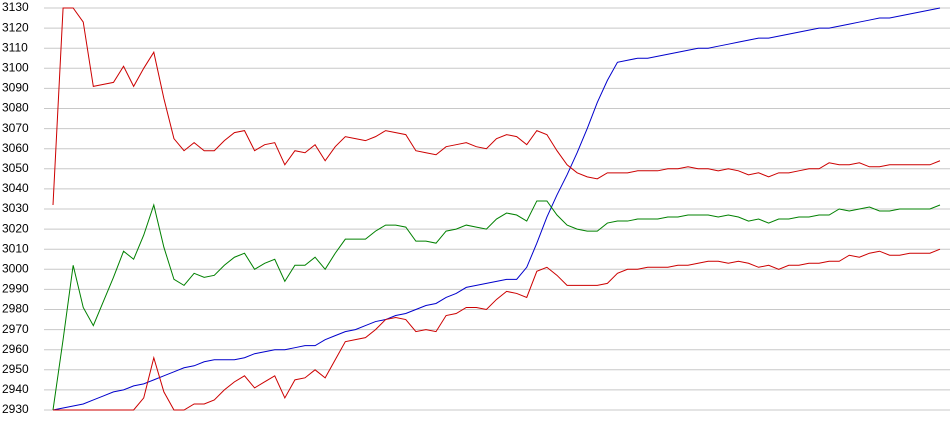 This screenshot has height=435, width=950. Describe the element at coordinates (15, 27) in the screenshot. I see `y-tick-label: 3120` at that location.